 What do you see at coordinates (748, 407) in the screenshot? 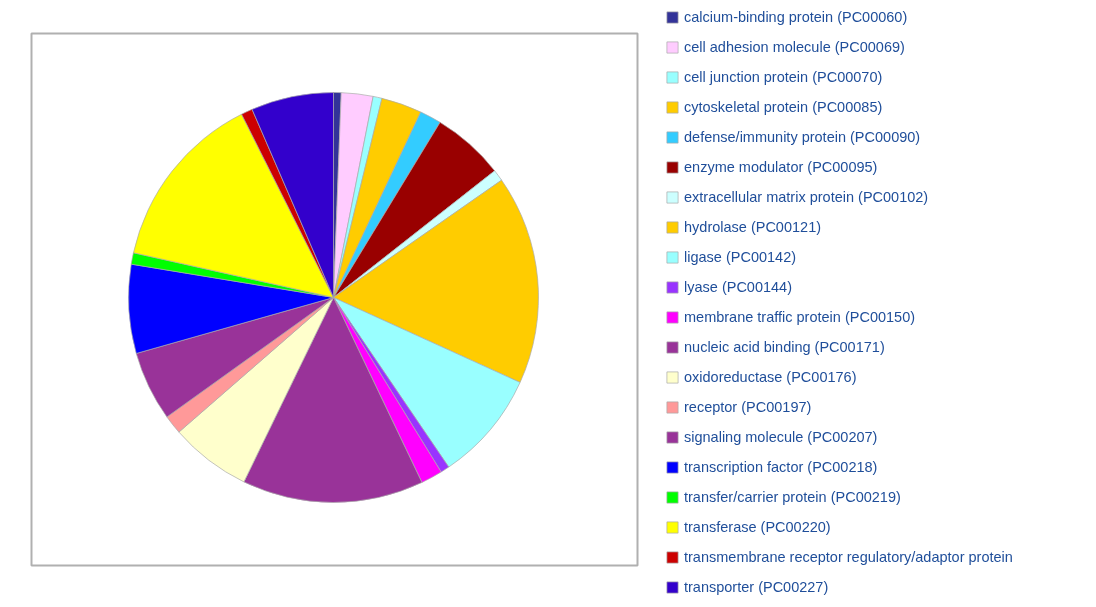
I see `legend-label: receptor (PC00197)` at bounding box center [748, 407].